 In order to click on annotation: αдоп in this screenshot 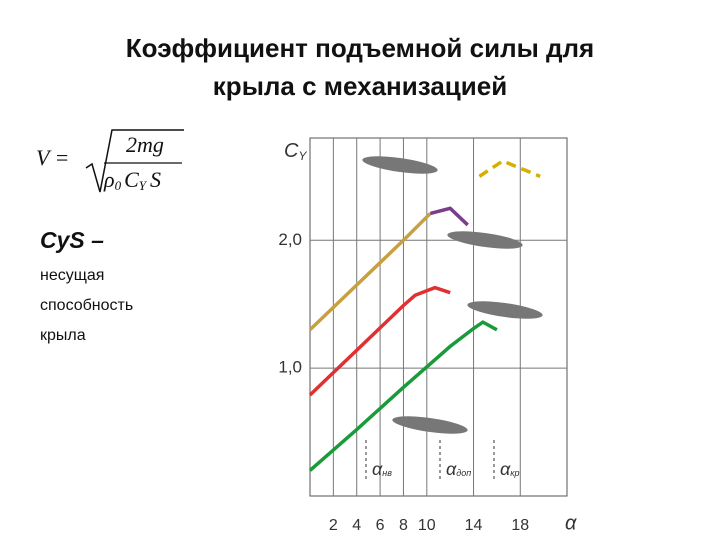, I will do `click(458, 469)`.